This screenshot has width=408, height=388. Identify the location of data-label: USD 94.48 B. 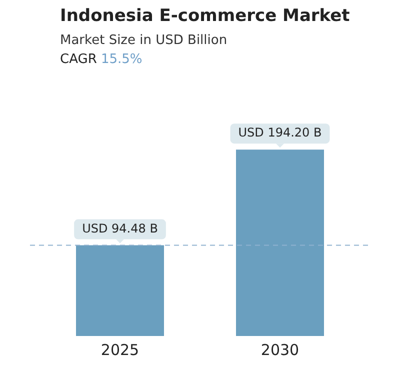
(120, 228).